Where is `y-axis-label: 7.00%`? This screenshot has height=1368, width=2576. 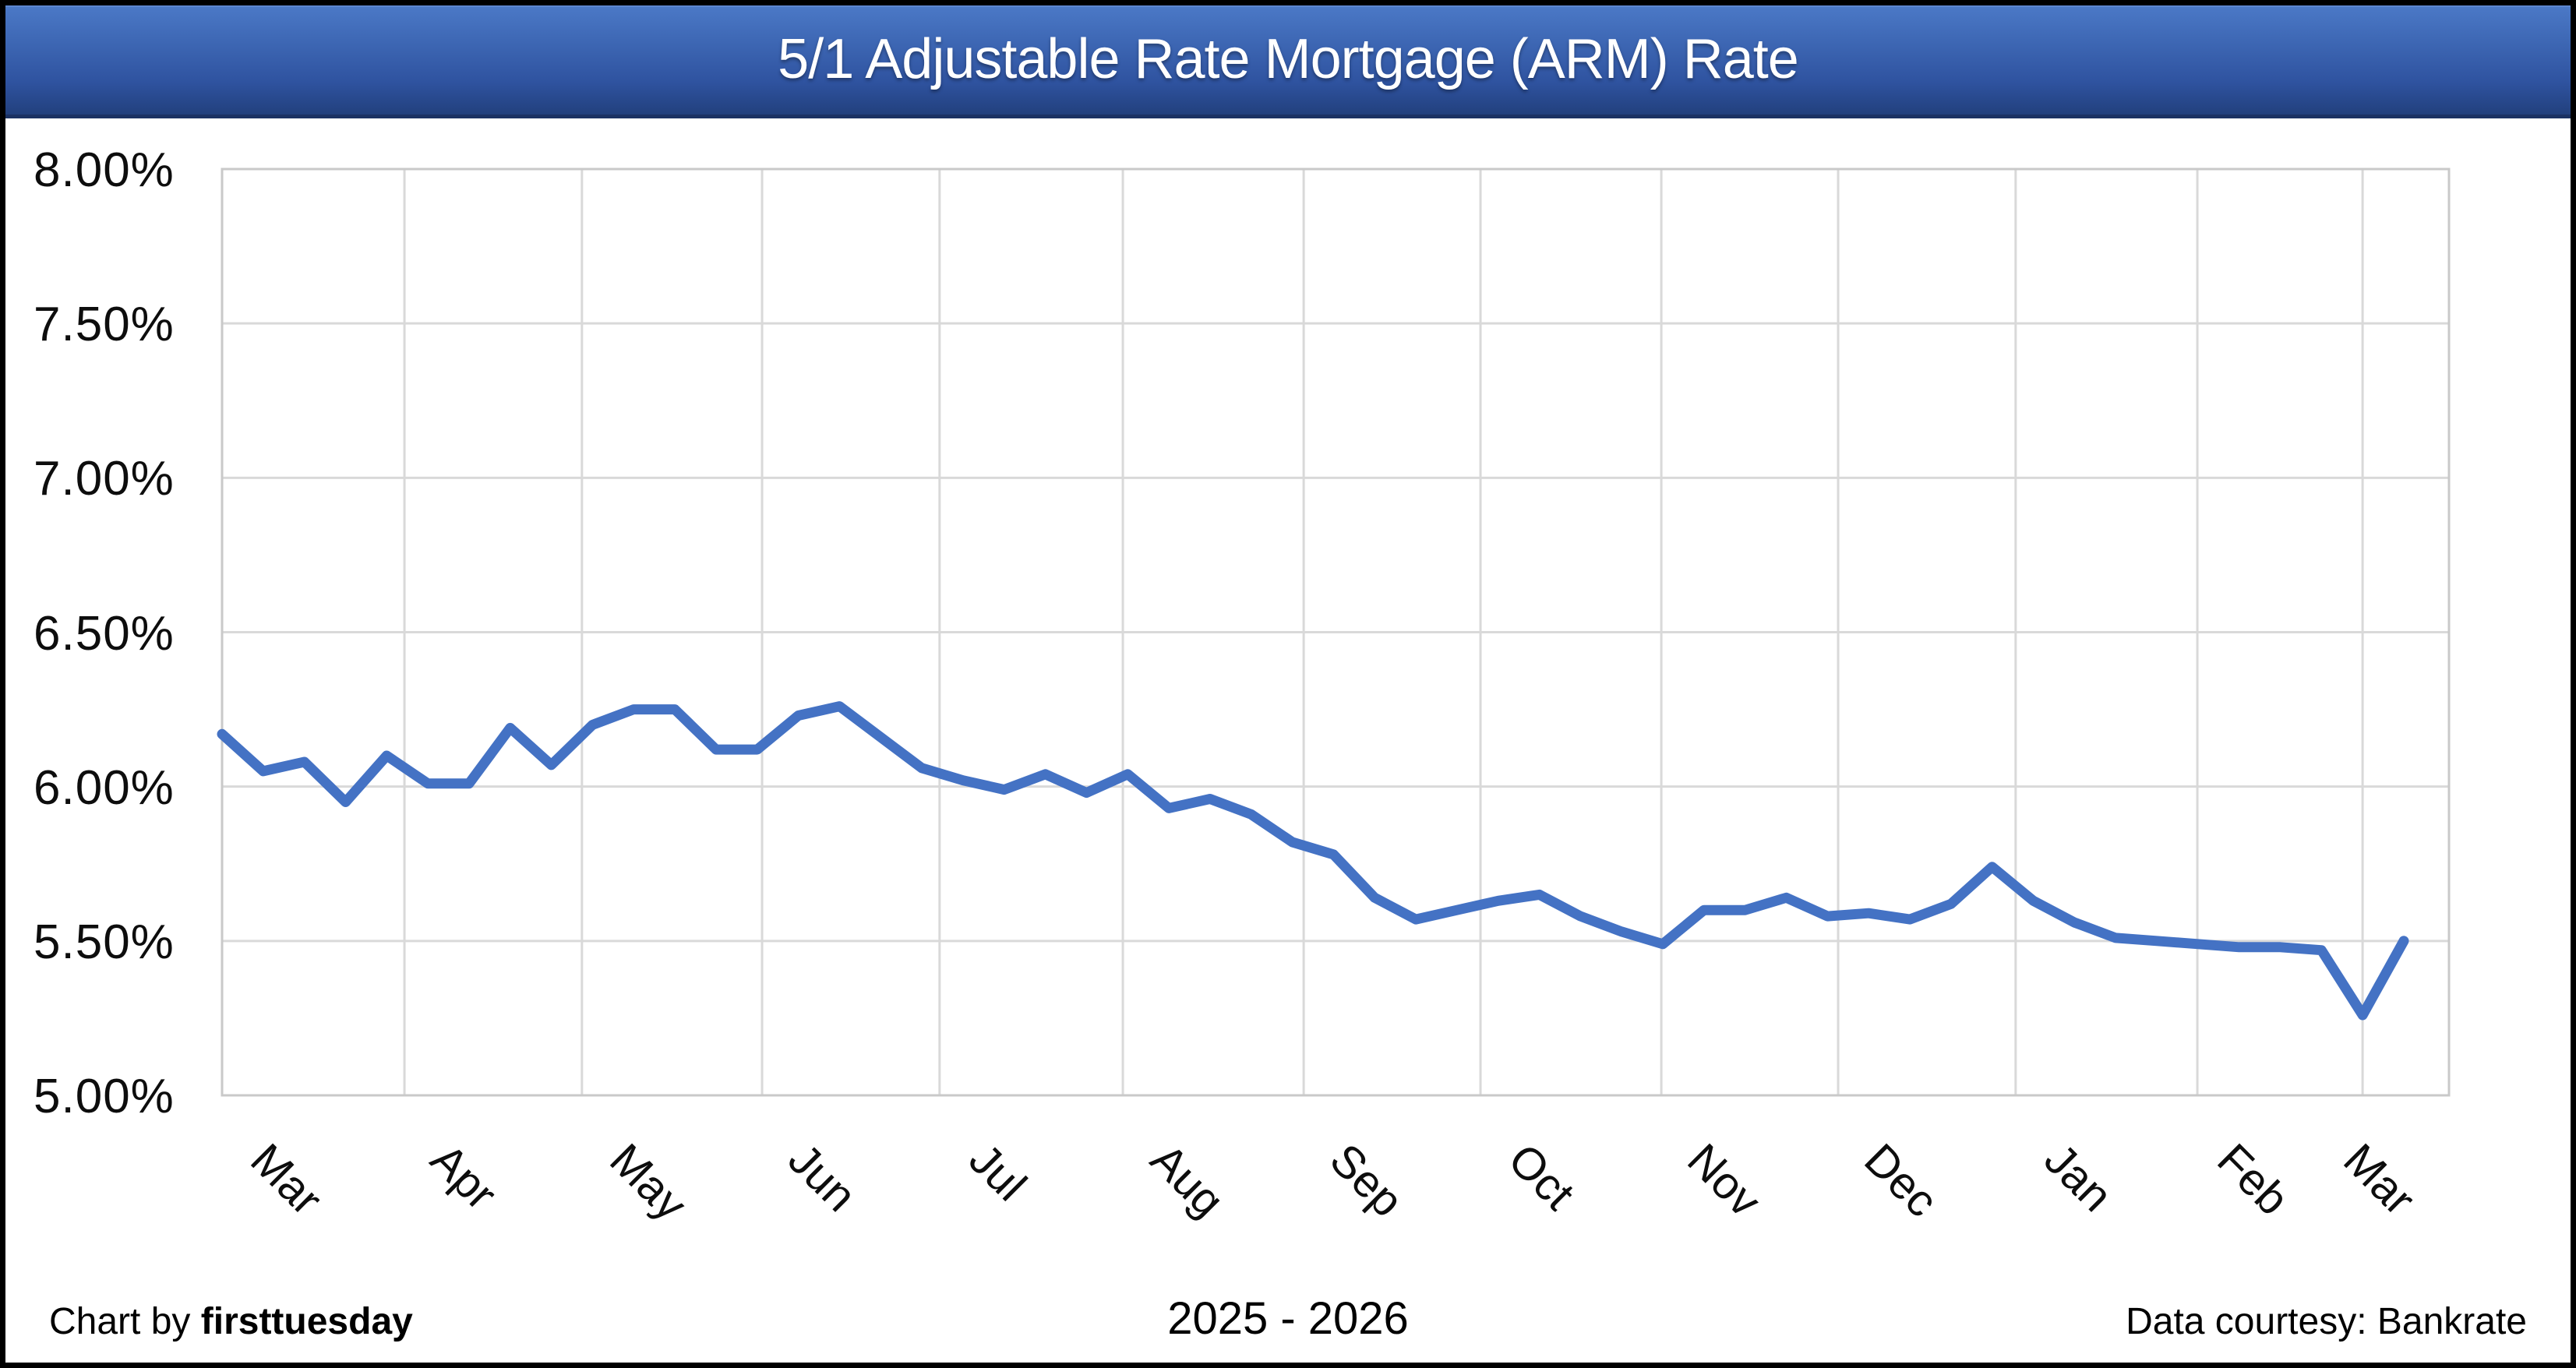
y-axis-label: 7.00% is located at coordinates (104, 479).